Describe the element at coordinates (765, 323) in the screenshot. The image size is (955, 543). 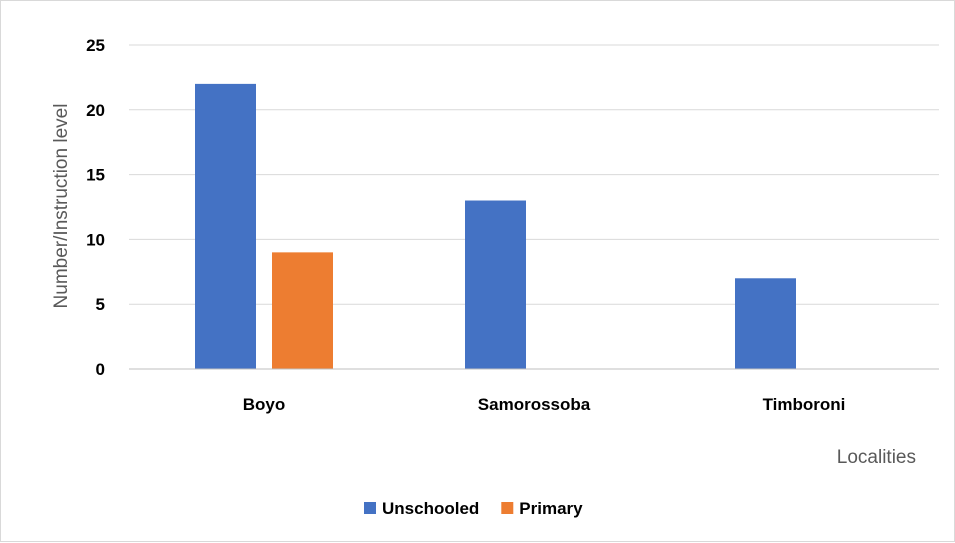
I see `bar-timboroni-unschooled` at that location.